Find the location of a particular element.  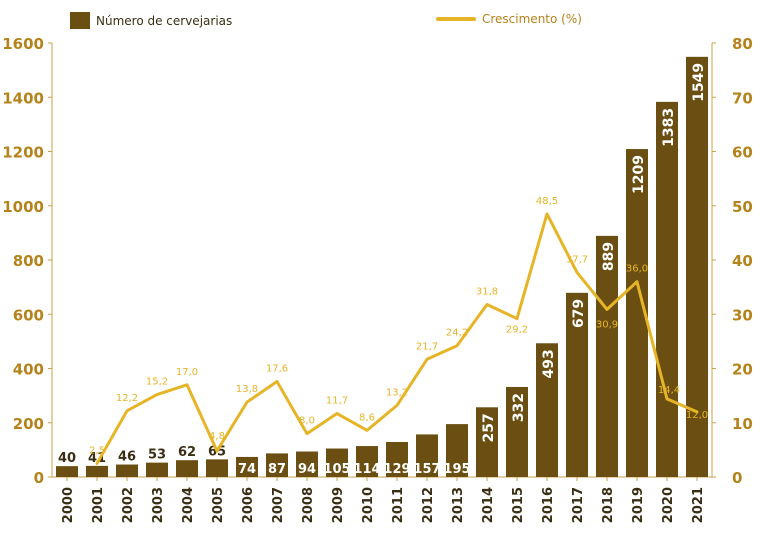

line-value-label: 31,8 is located at coordinates (487, 291).